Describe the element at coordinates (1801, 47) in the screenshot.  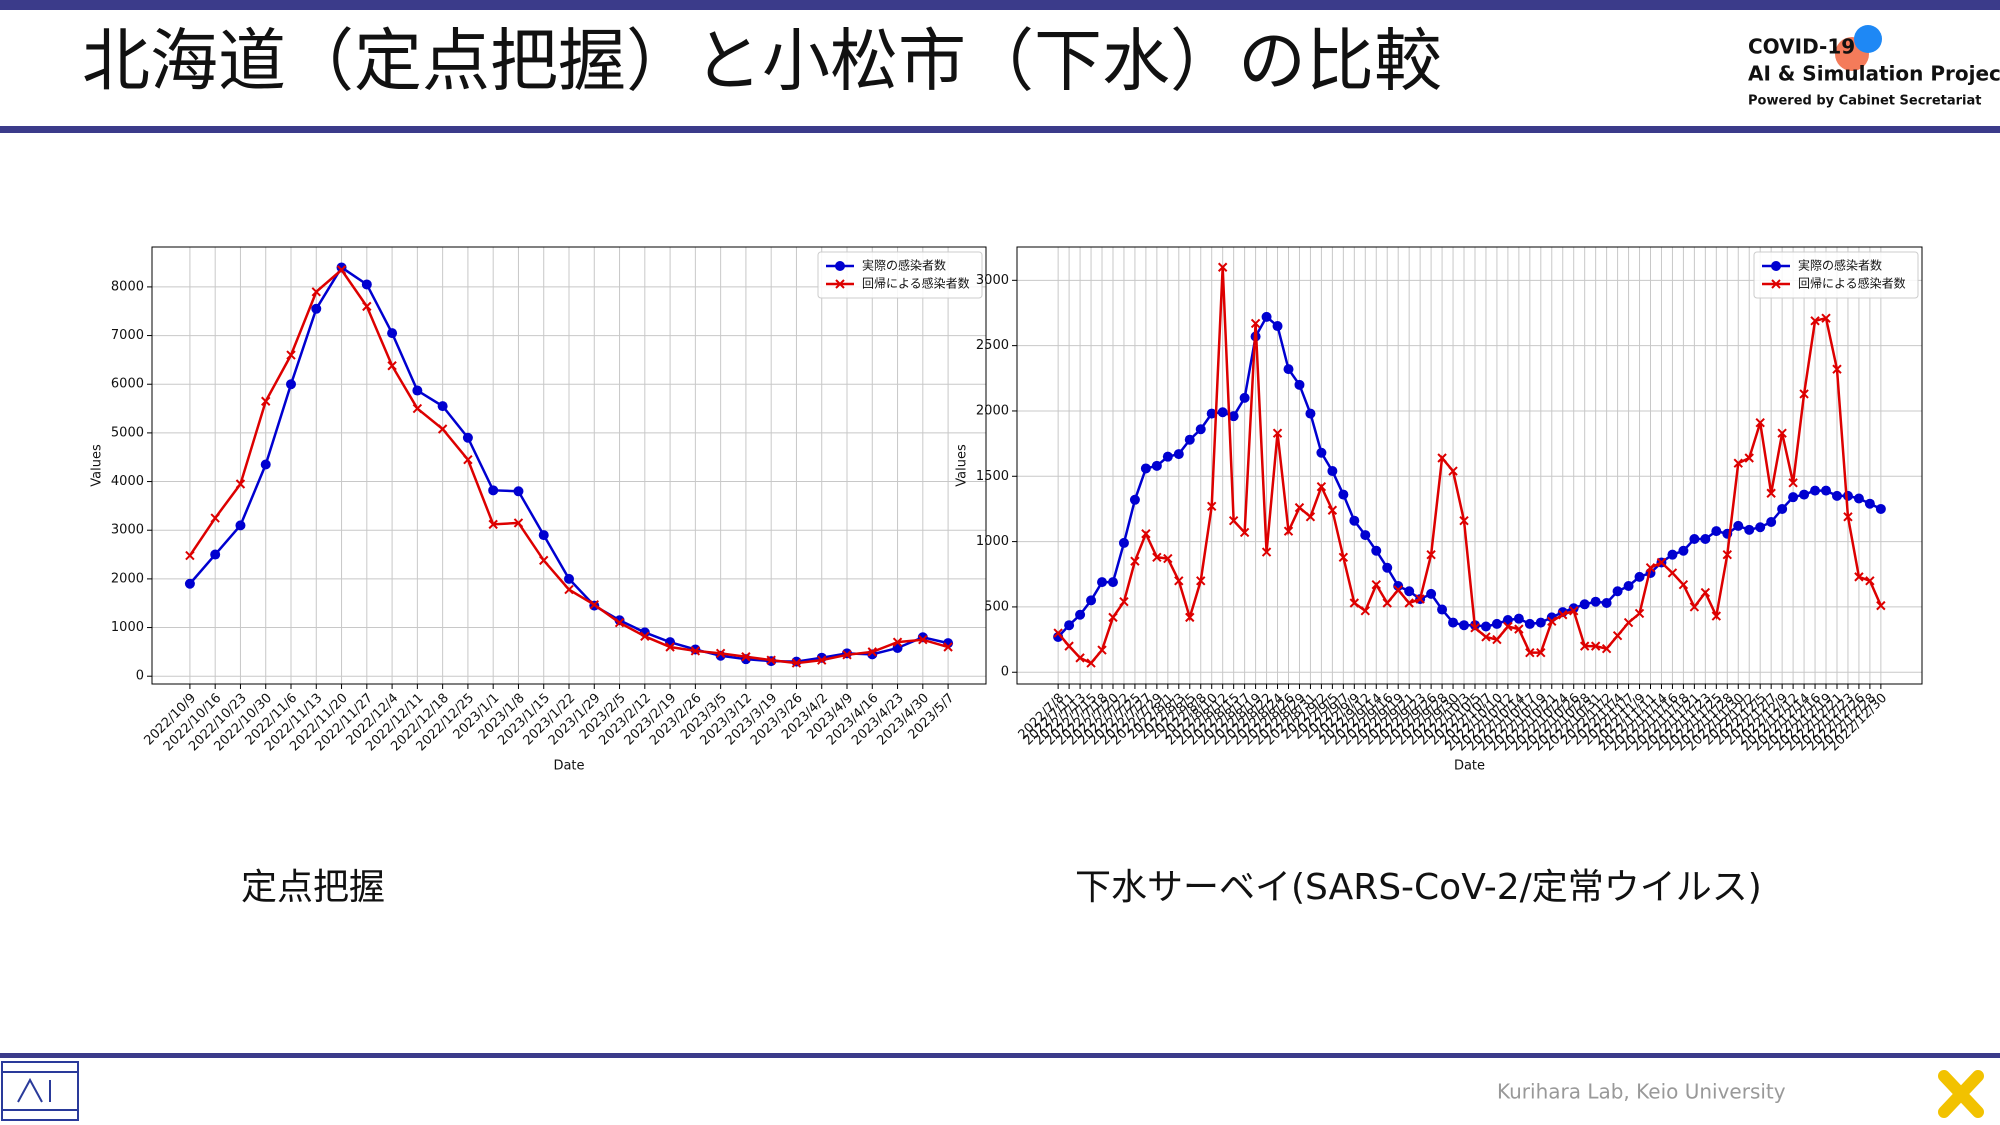
I see `logo-text: COVID-19` at that location.